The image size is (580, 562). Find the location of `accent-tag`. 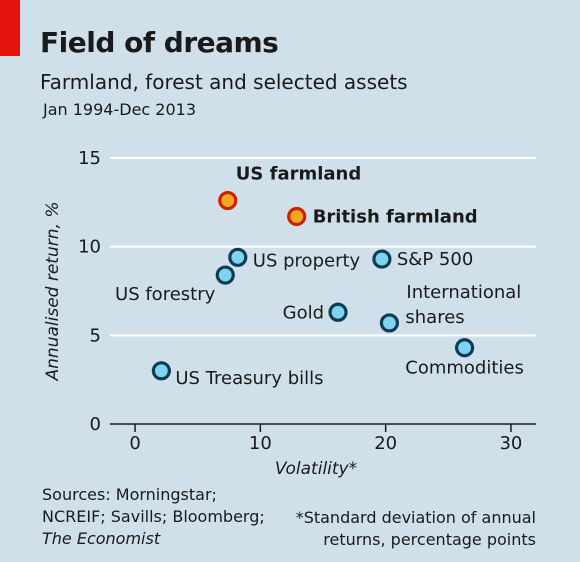

accent-tag is located at coordinates (10, 28).